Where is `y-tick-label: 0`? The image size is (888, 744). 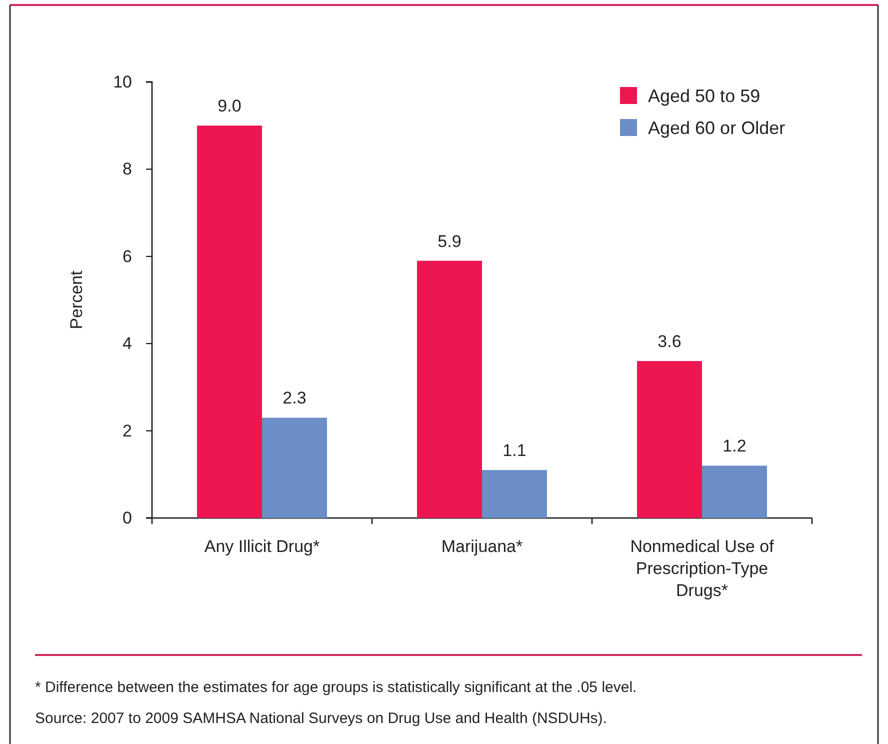
y-tick-label: 0 is located at coordinates (127, 518).